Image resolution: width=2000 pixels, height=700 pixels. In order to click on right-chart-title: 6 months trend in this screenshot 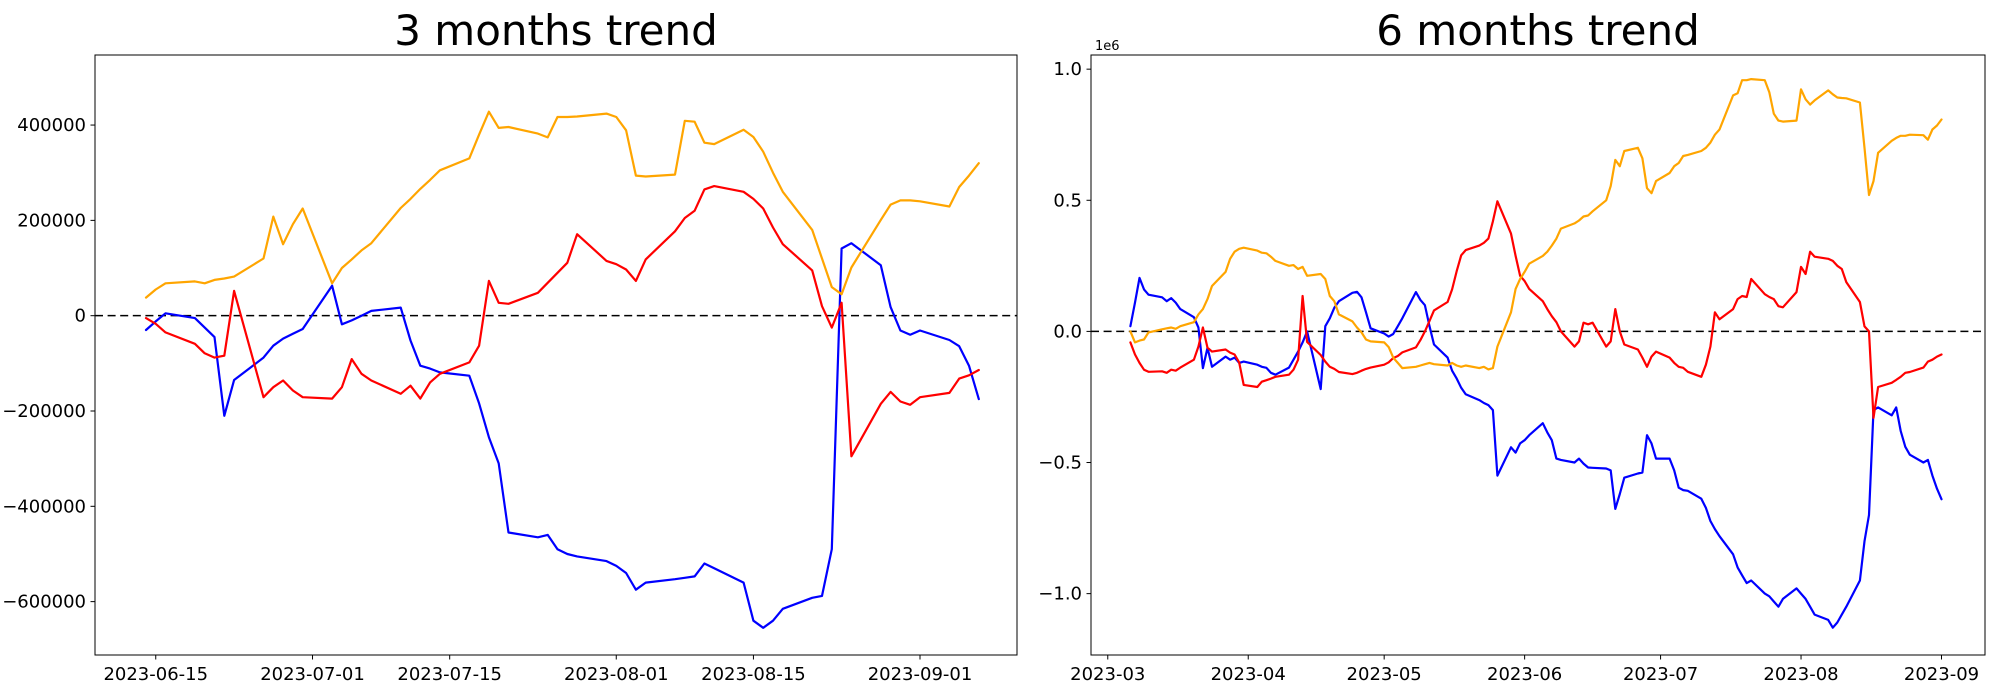, I will do `click(1538, 30)`.